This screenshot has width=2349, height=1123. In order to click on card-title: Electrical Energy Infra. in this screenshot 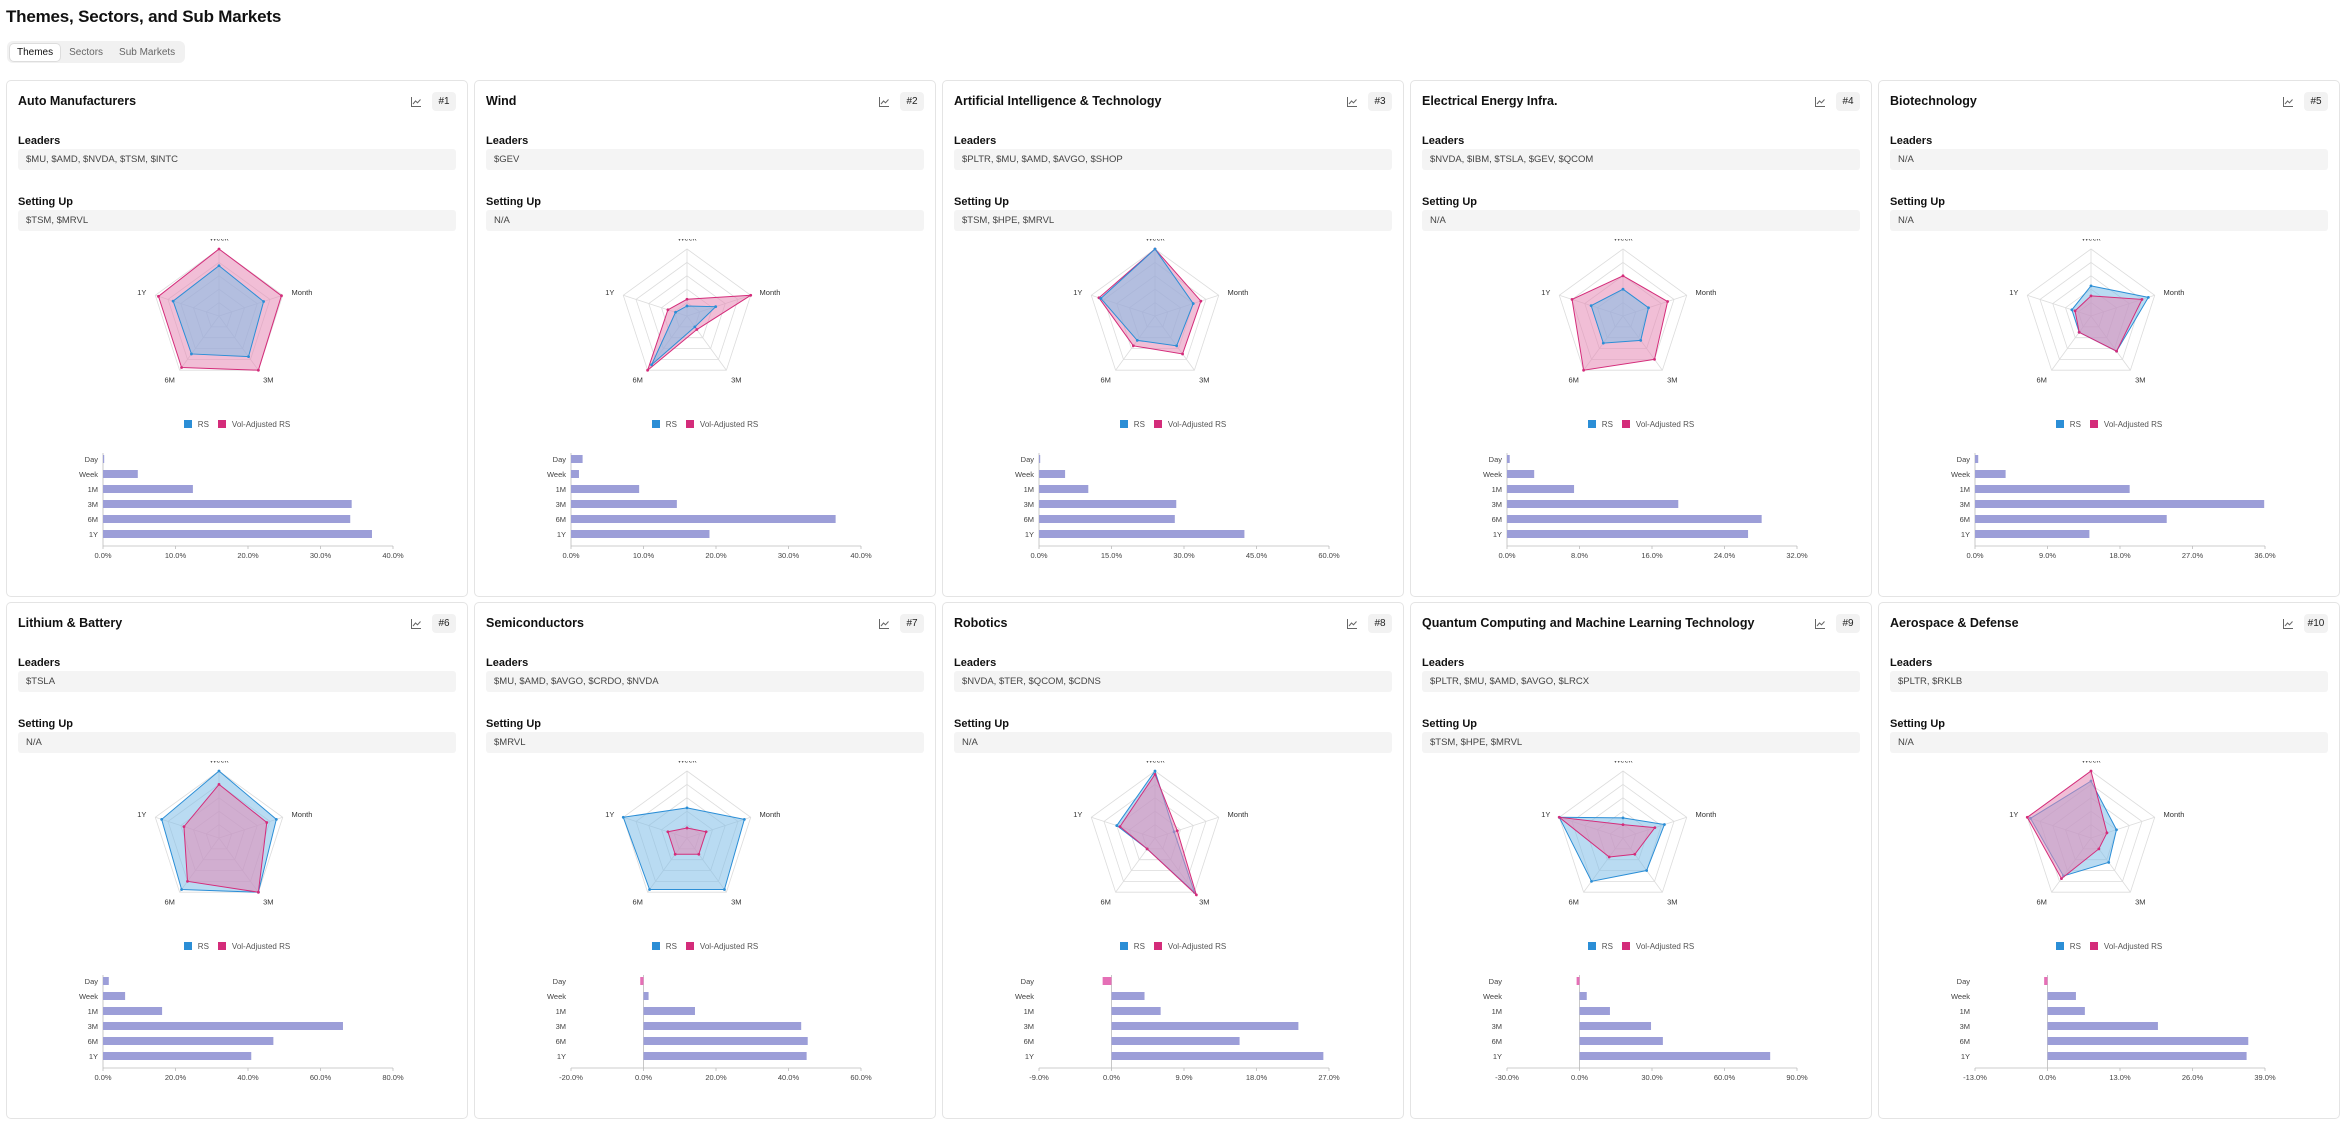, I will do `click(1490, 101)`.